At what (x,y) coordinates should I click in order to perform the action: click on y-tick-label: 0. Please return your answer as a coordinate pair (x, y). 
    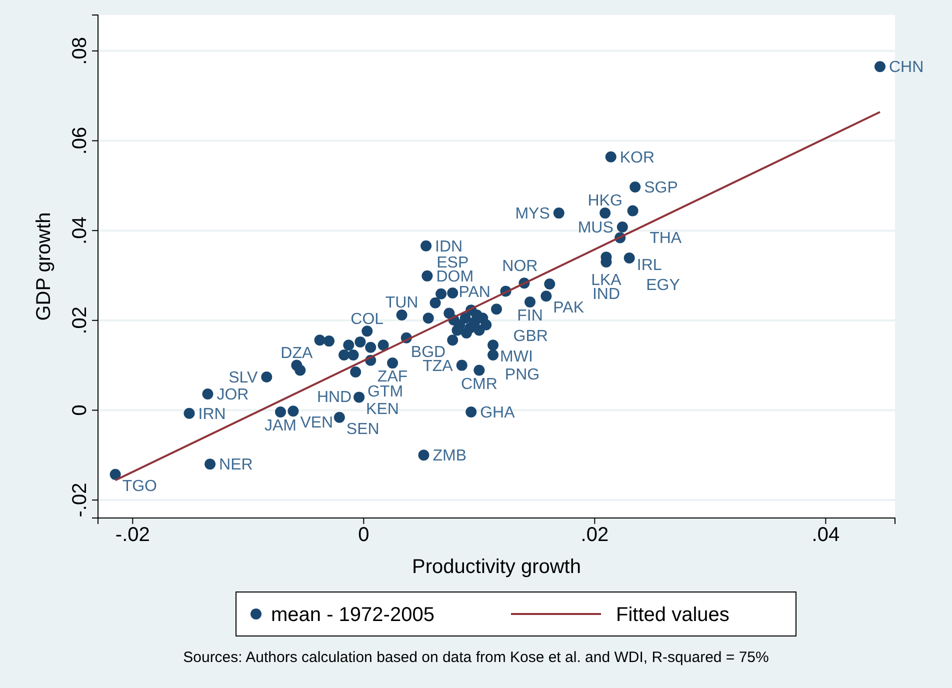
    Looking at the image, I should click on (80, 410).